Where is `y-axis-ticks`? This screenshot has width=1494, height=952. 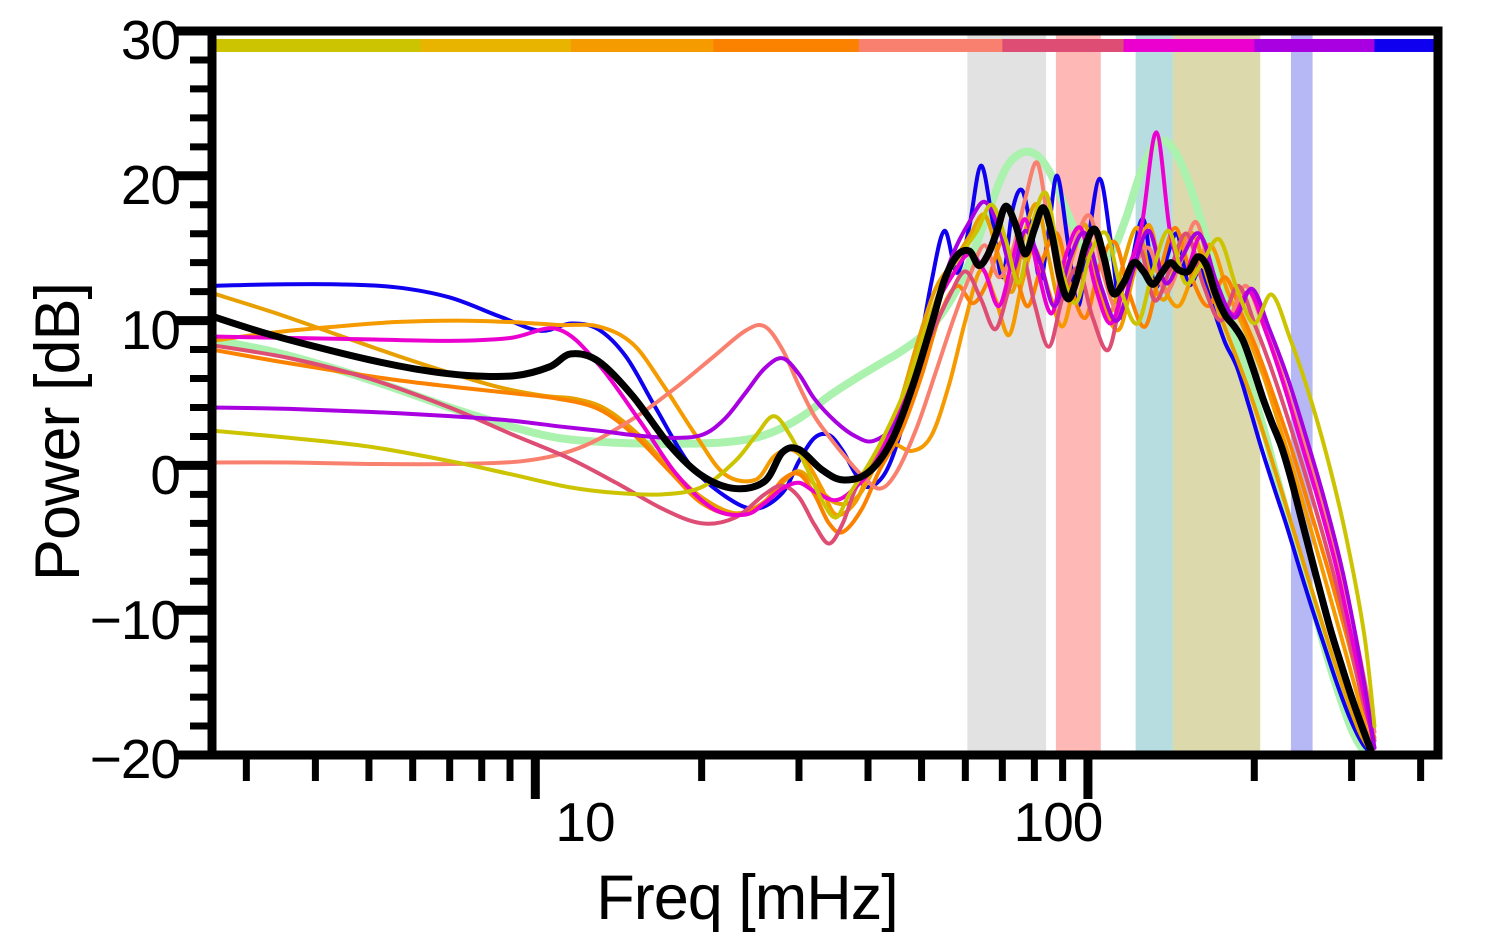
y-axis-ticks is located at coordinates (194, 393).